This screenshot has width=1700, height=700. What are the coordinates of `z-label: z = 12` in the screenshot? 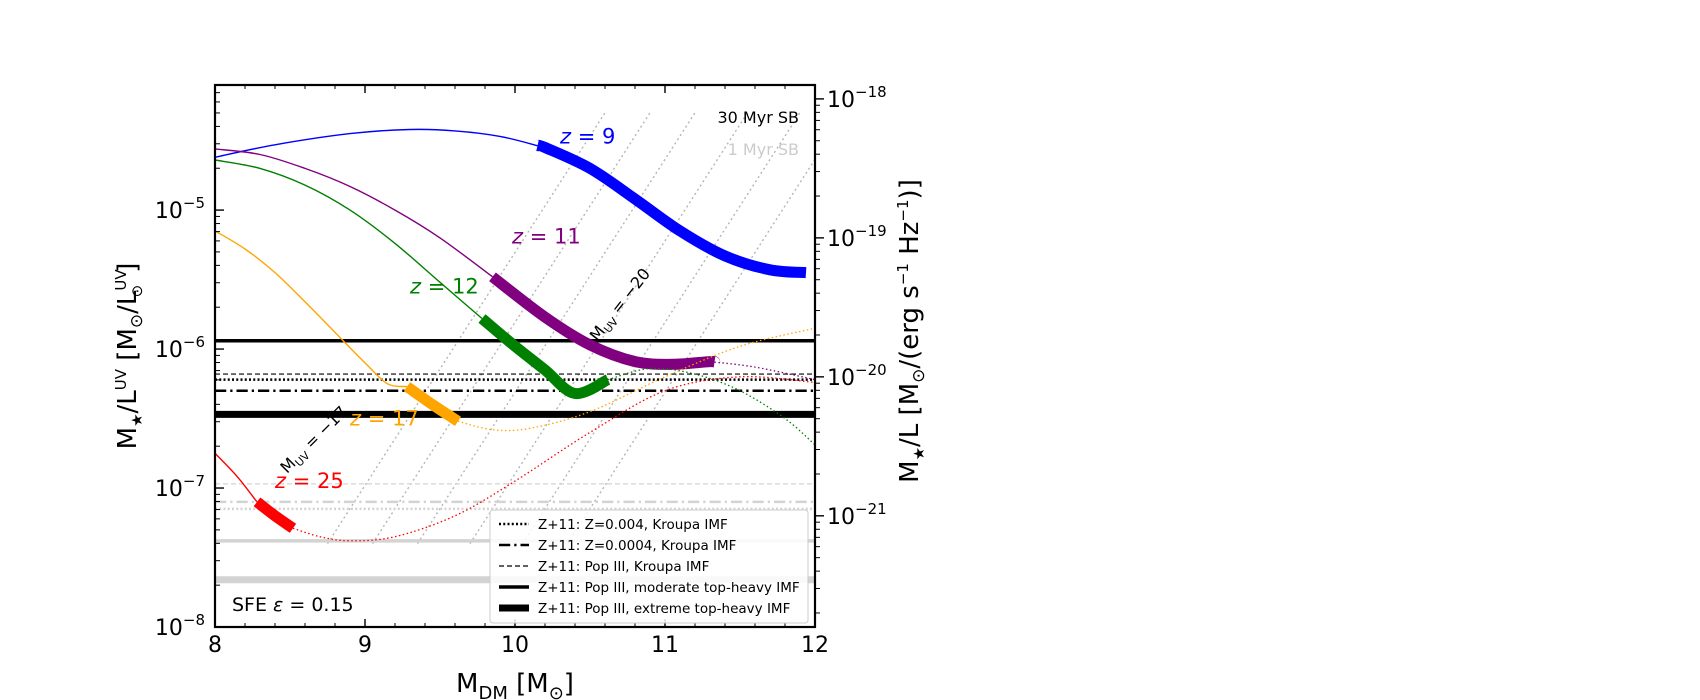 It's located at (444, 286).